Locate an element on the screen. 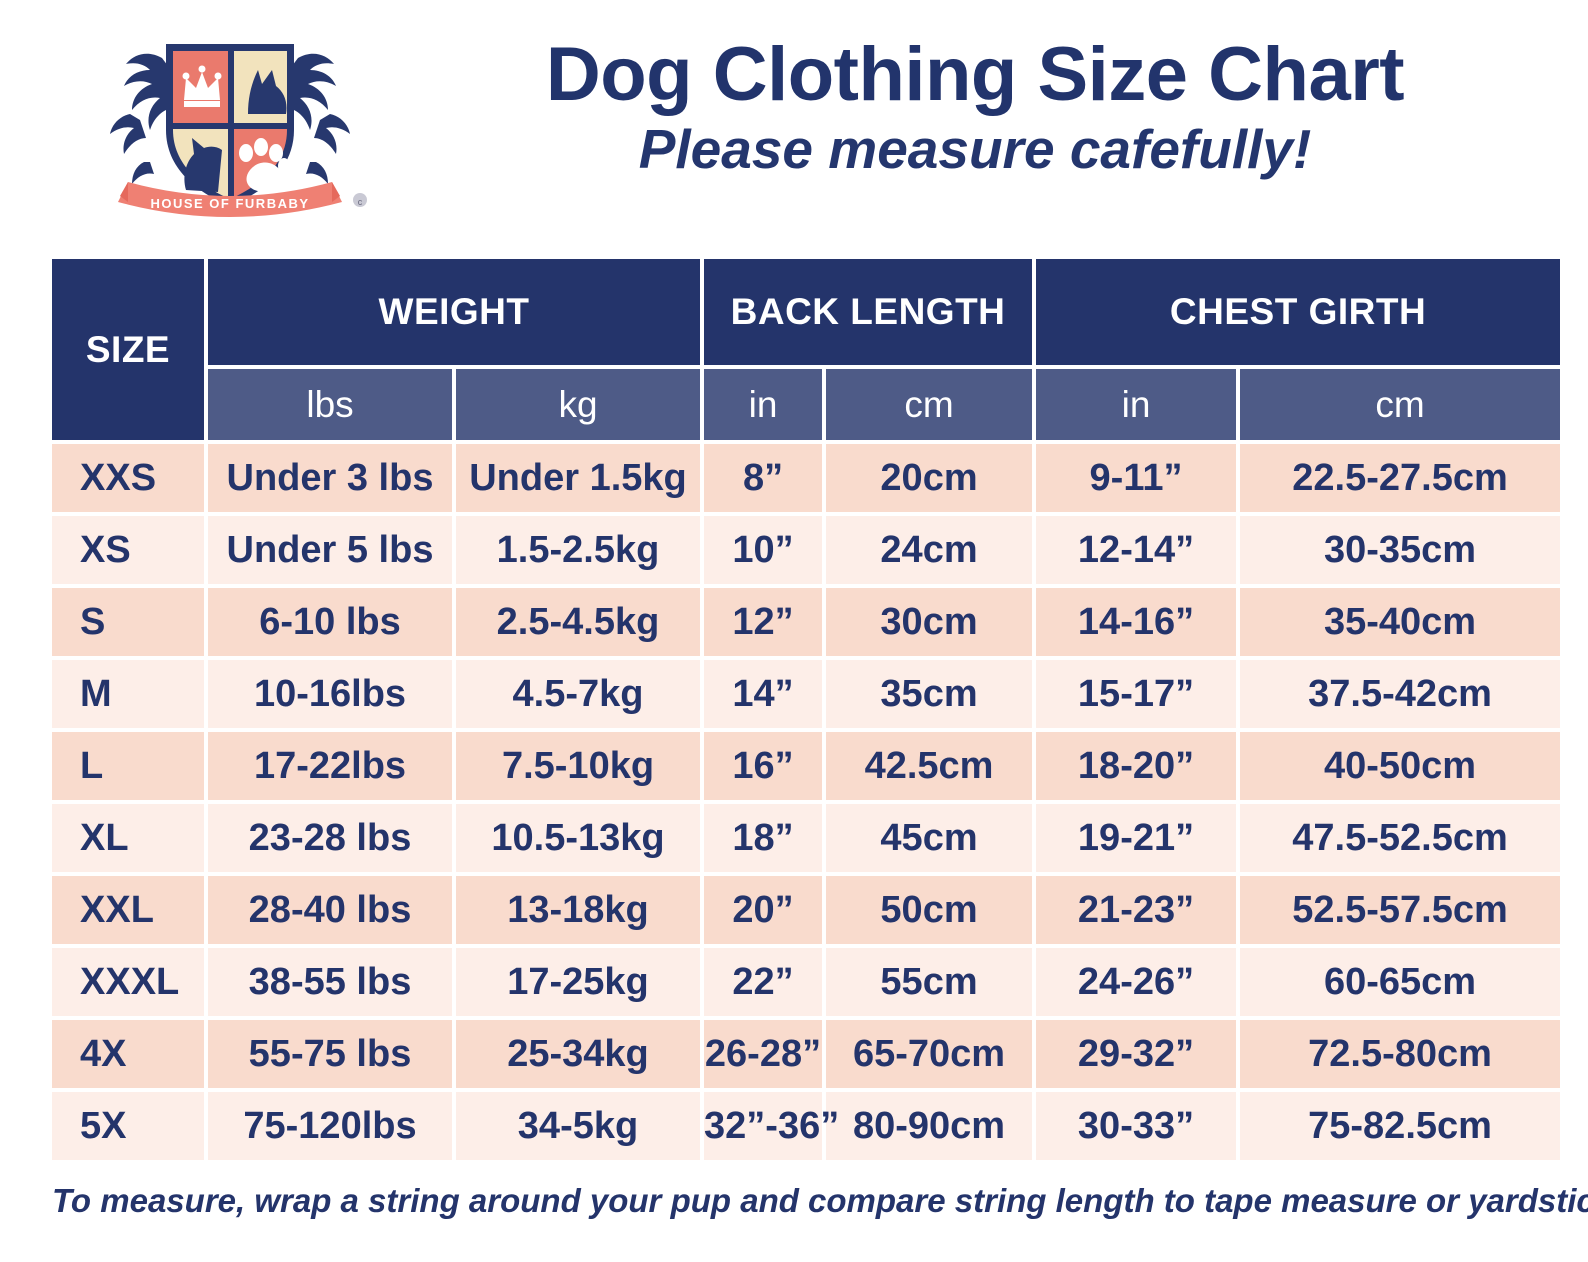 The height and width of the screenshot is (1262, 1588). cell-back-in: 16” is located at coordinates (763, 766).